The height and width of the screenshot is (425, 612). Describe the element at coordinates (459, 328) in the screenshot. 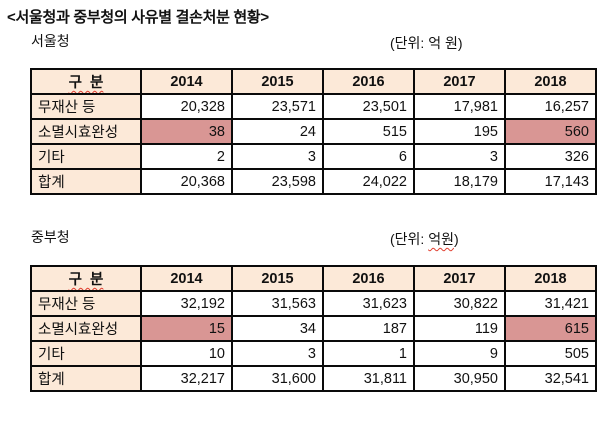

I see `value-cell: 119` at that location.